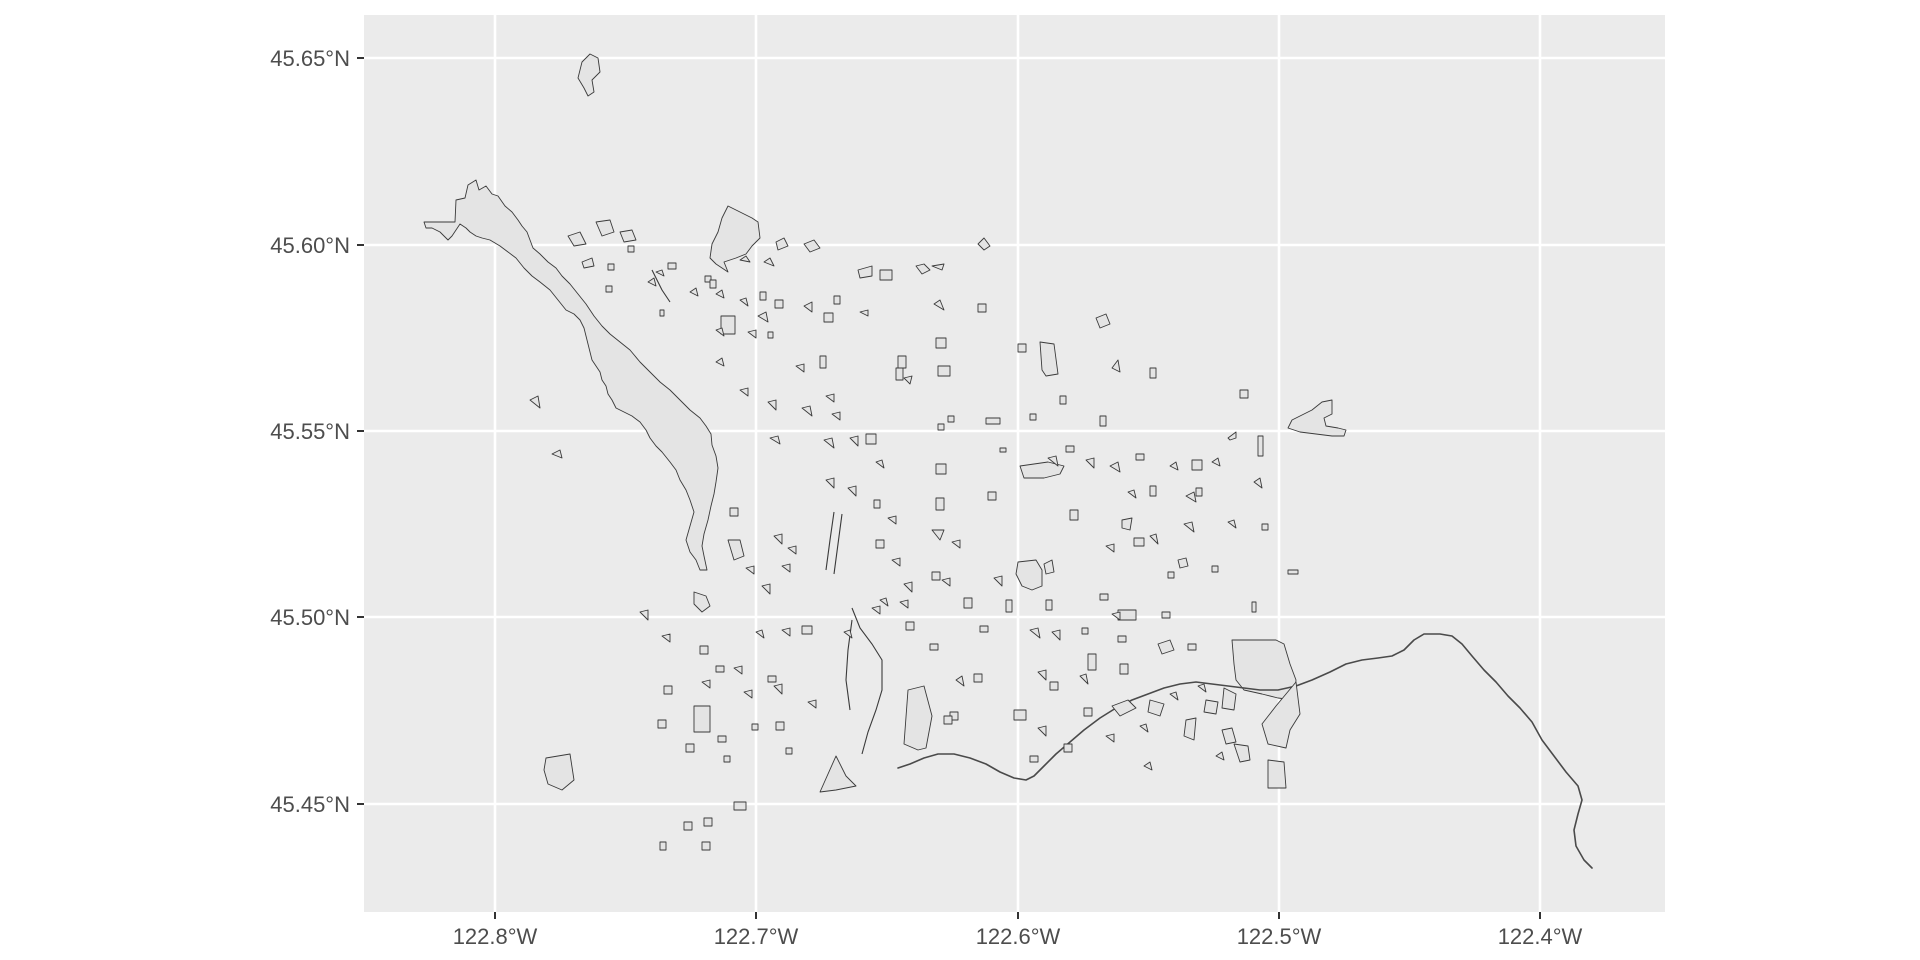 The image size is (1920, 960). What do you see at coordinates (1279, 936) in the screenshot?
I see `x-tick-label: 122.5°W` at bounding box center [1279, 936].